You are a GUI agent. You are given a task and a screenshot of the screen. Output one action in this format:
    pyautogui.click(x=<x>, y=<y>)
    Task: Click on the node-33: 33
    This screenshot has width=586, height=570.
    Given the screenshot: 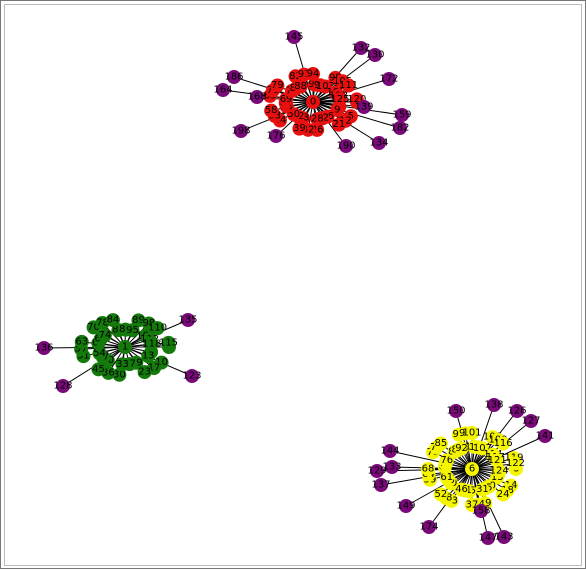 What is the action you would take?
    pyautogui.click(x=122, y=364)
    